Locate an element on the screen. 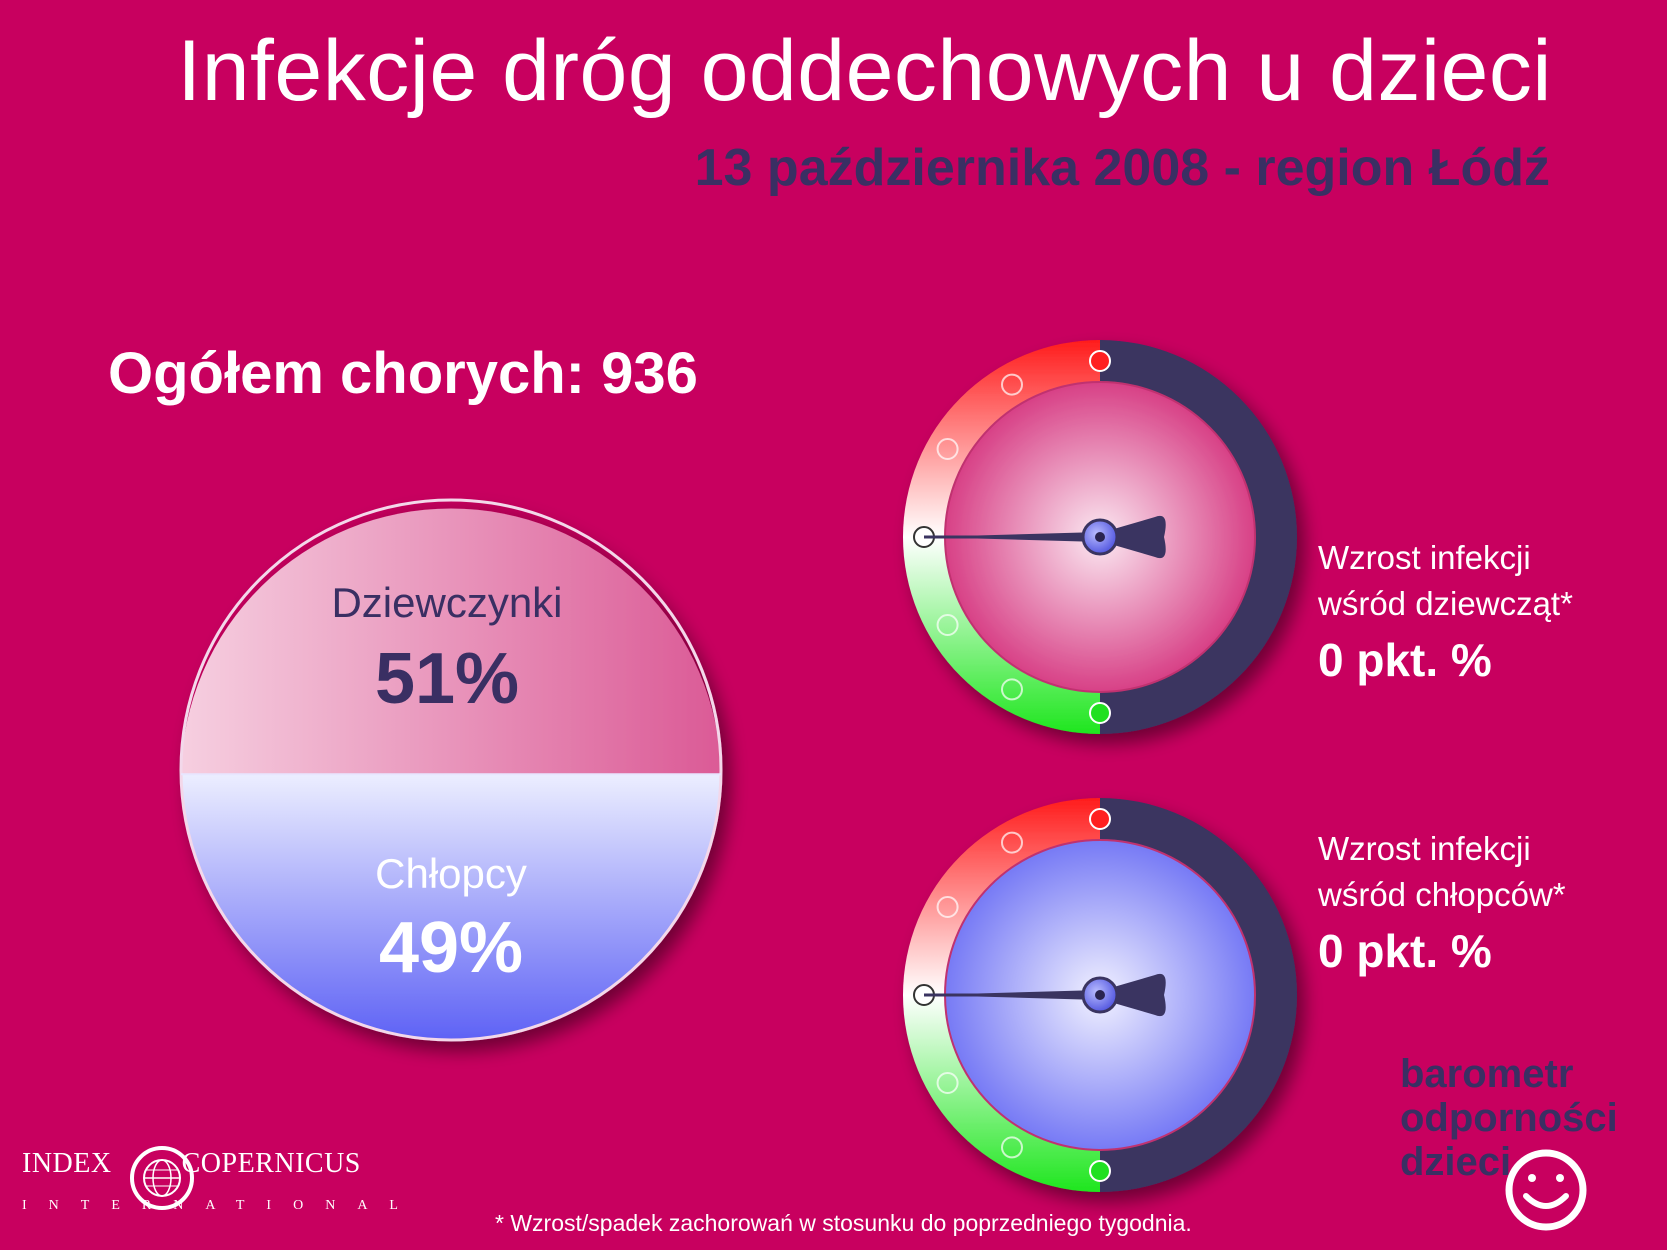 The image size is (1667, 1250). gauge-girls-line2: wśród dziewcząt* is located at coordinates (1445, 603).